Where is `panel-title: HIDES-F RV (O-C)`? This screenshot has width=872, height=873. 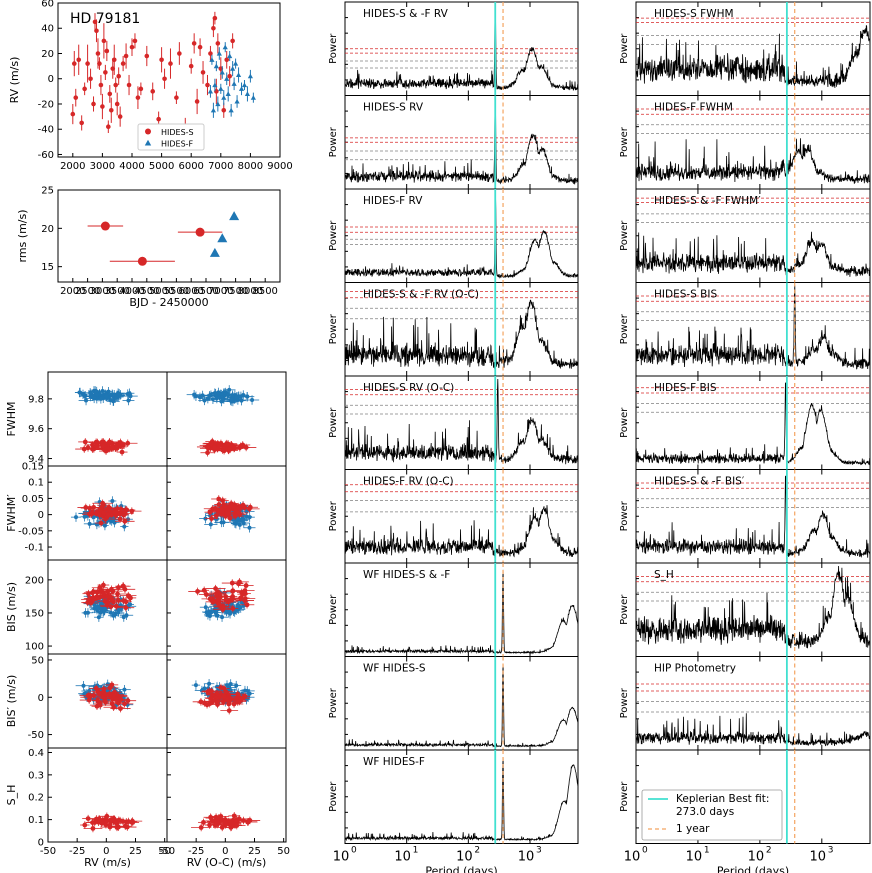
panel-title: HIDES-F RV (O-C) is located at coordinates (408, 482).